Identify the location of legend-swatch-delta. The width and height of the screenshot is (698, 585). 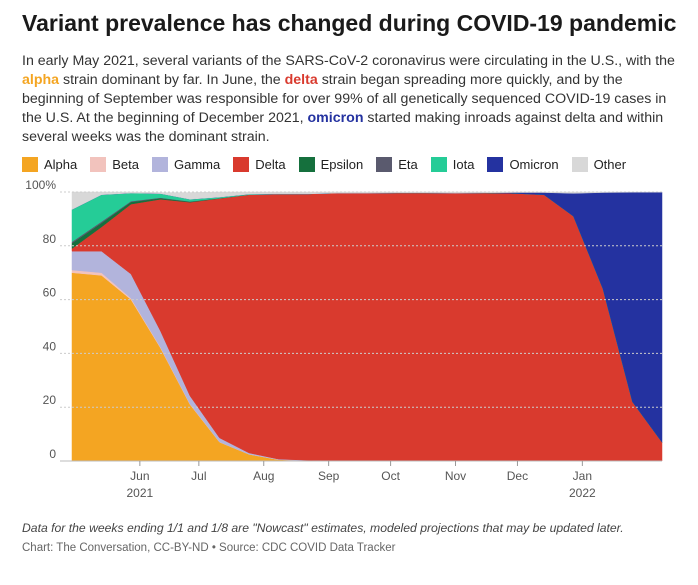
(241, 164).